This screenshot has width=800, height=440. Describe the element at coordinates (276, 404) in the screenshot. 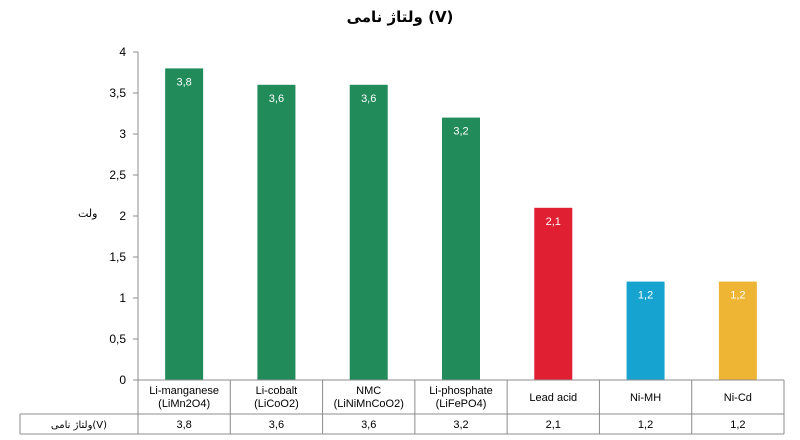

I see `x-category-label: (LiCoO2)` at that location.